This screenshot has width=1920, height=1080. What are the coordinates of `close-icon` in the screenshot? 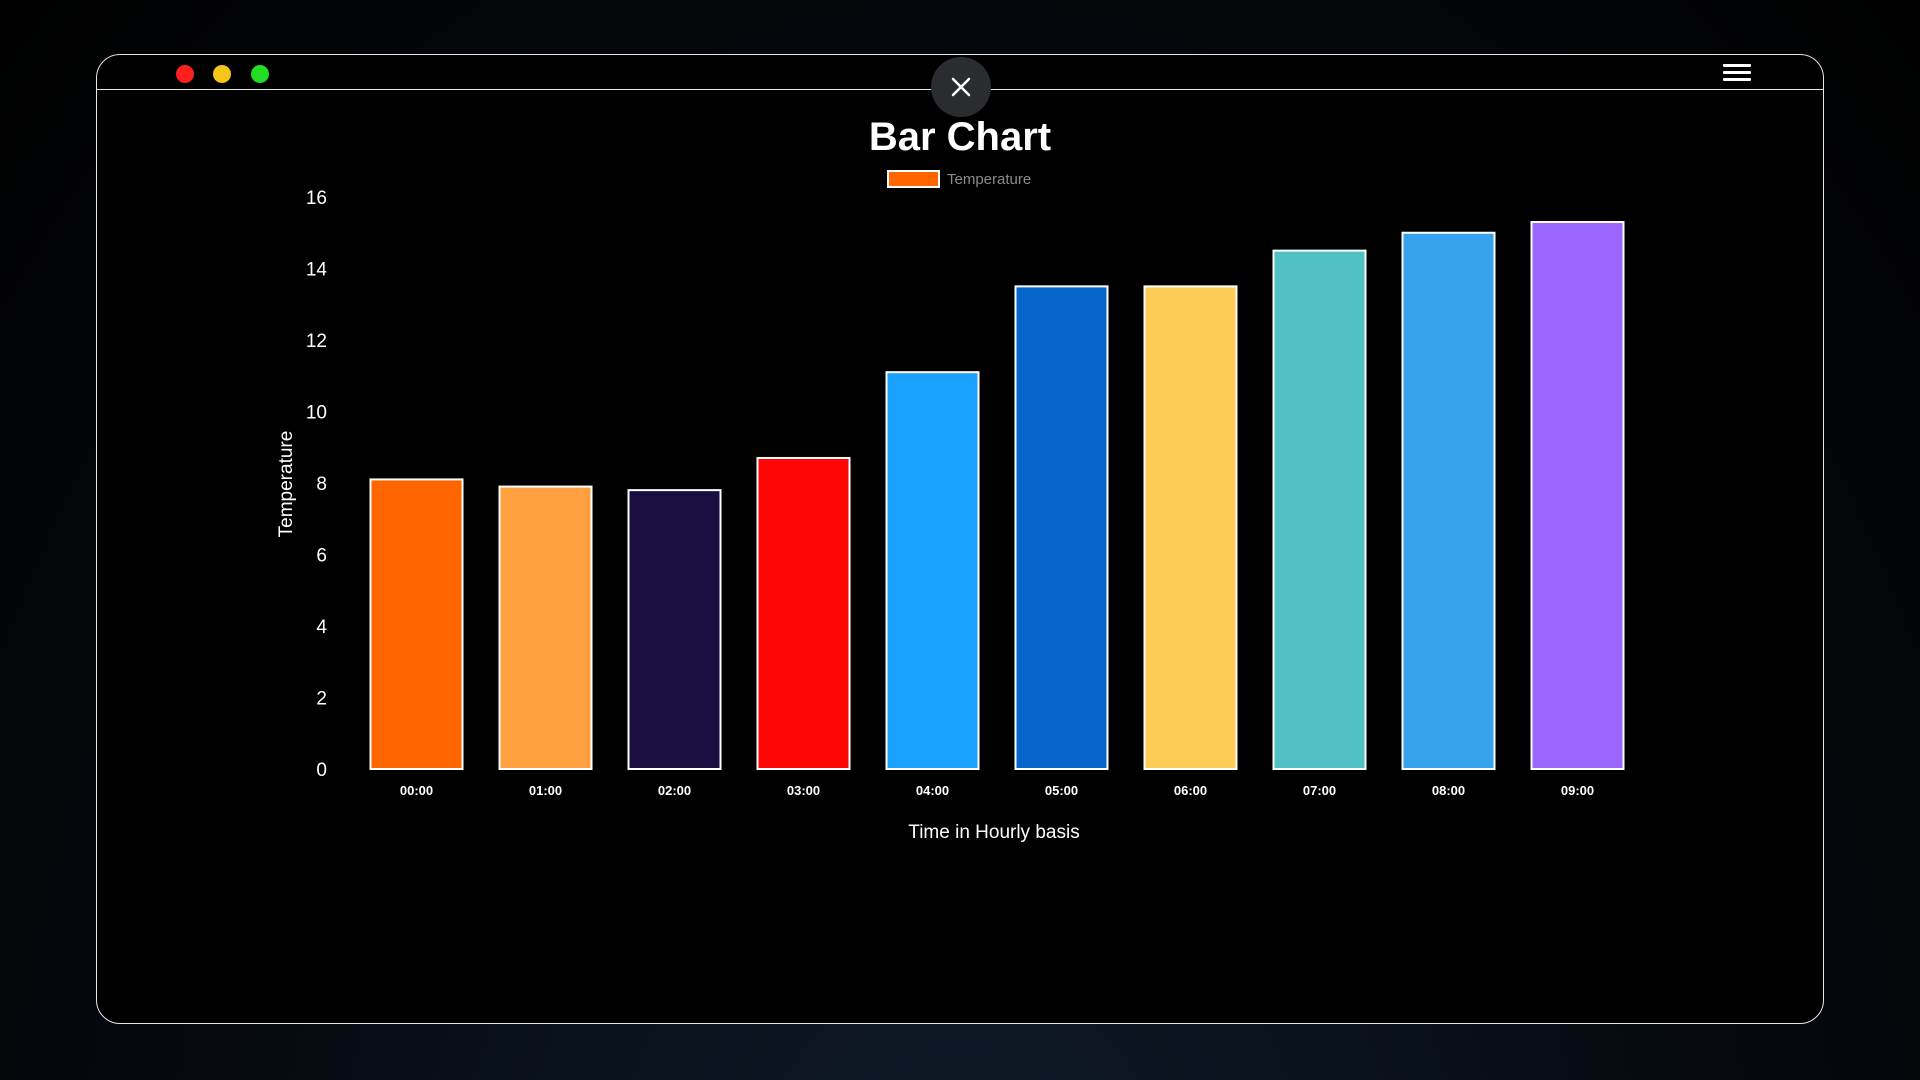 It's located at (961, 87).